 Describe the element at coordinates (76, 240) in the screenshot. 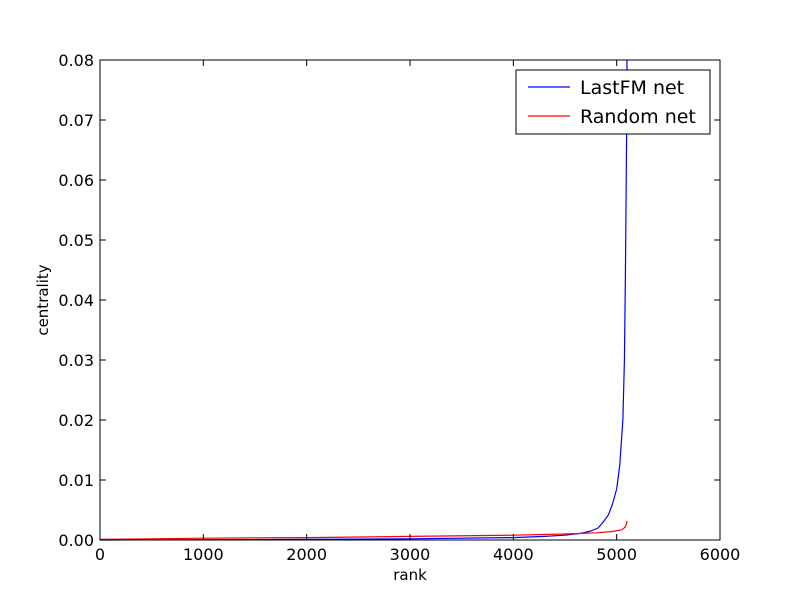

I see `y-tick-label-5: 0.05` at that location.